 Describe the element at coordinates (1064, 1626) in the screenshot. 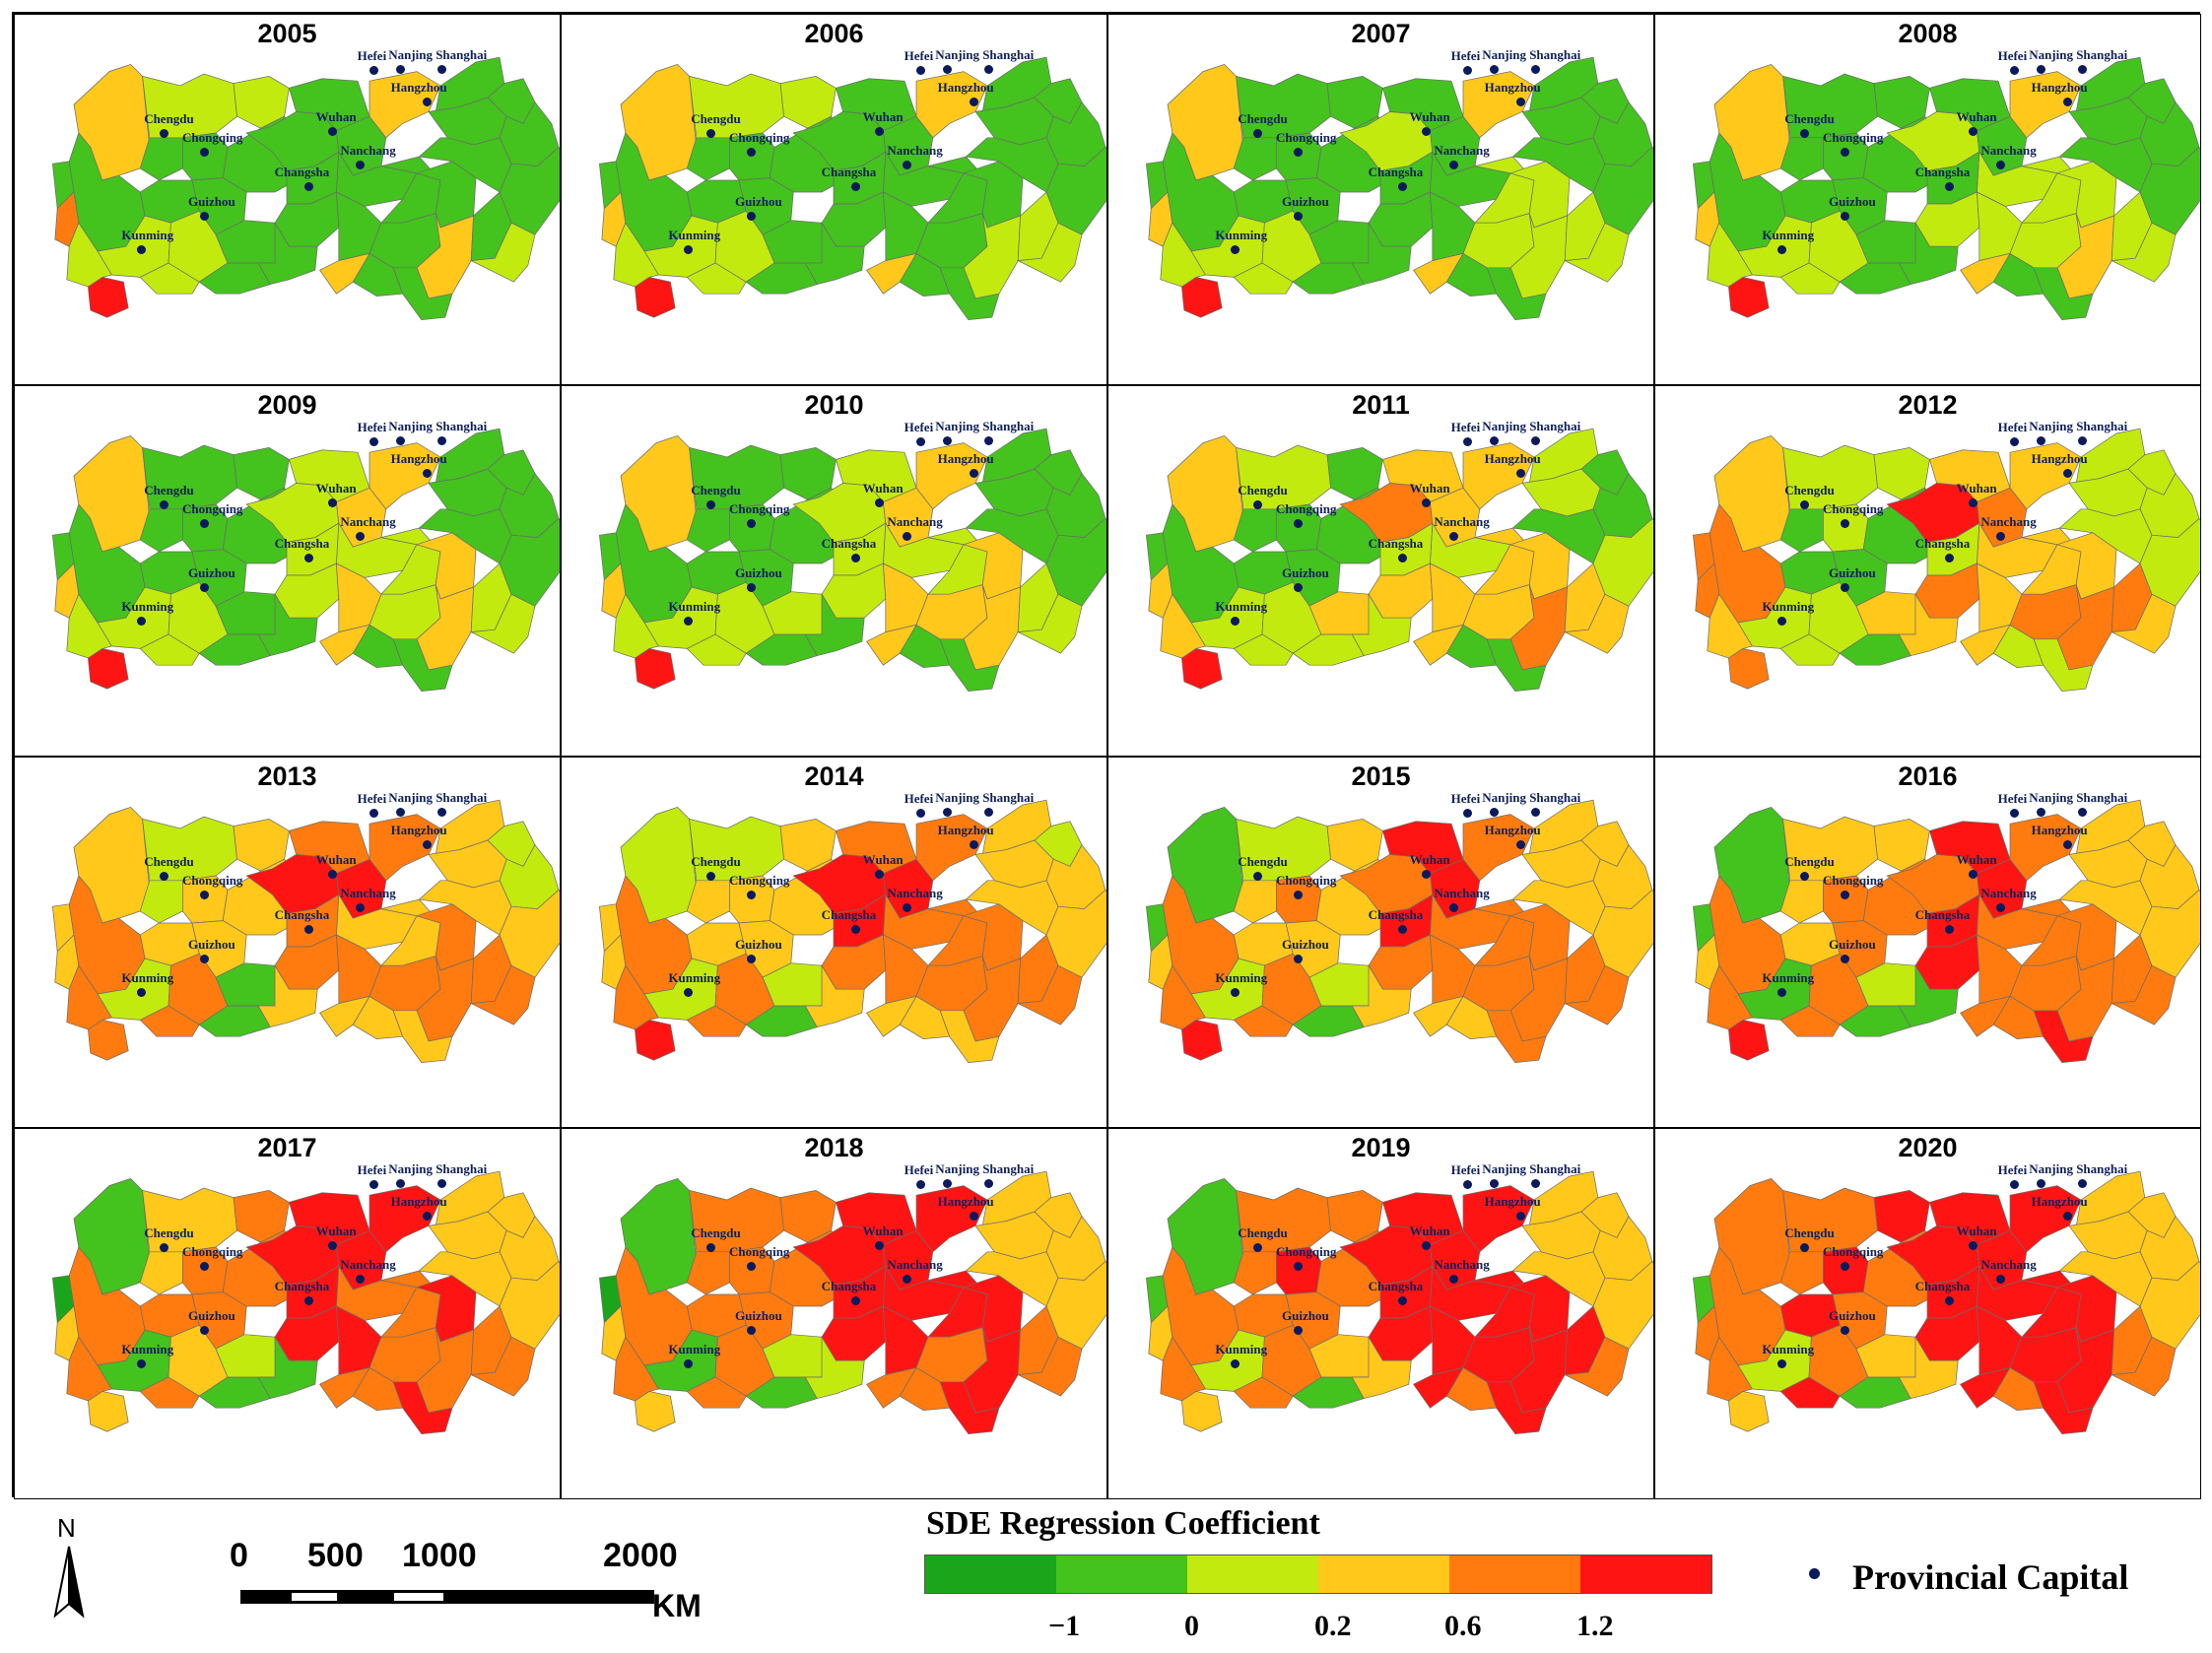

I see `legend-label-neg1: −1` at that location.